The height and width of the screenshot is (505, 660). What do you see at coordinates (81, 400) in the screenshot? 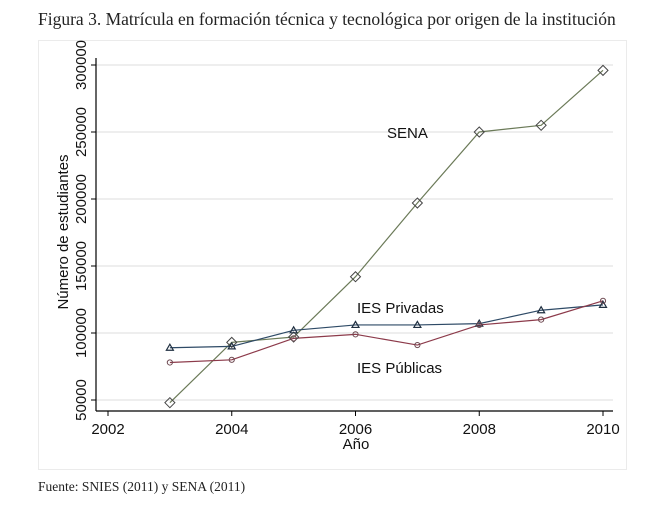
I see `y-tick-label: 50000` at bounding box center [81, 400].